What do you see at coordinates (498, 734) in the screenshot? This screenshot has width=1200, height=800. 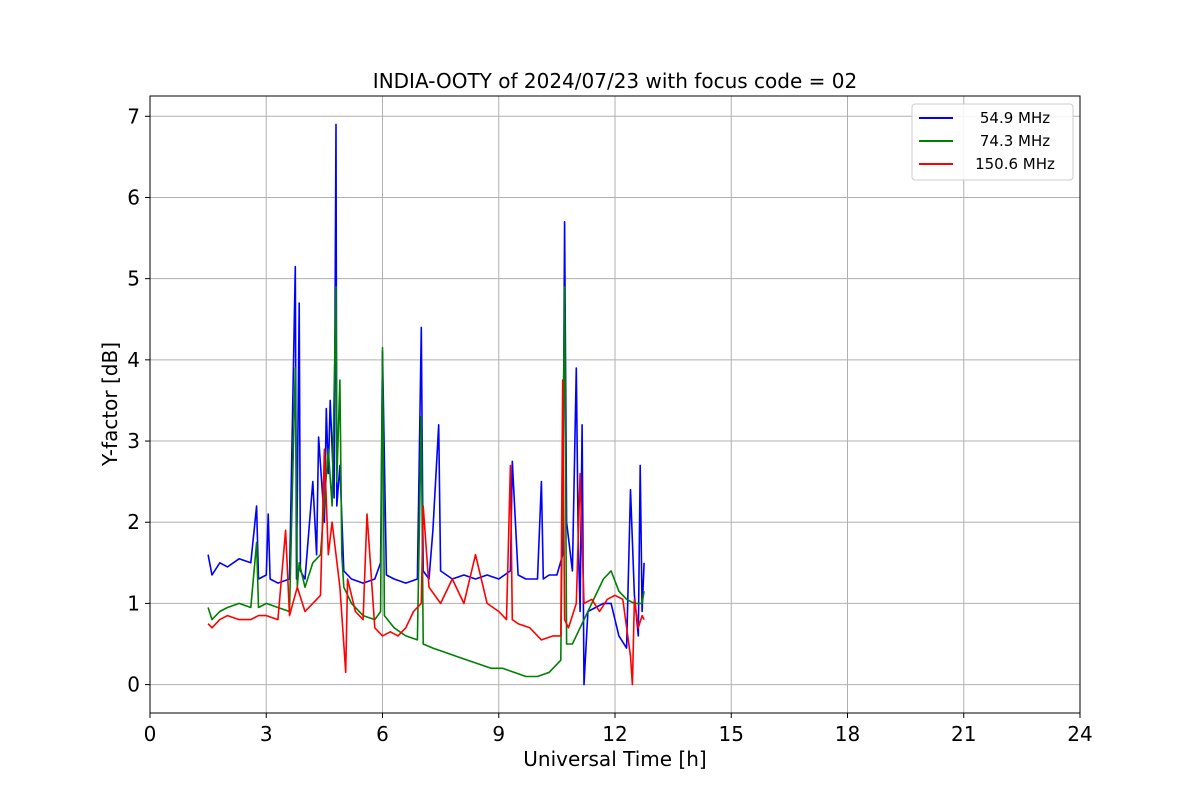 I see `x-tick-label: 9` at bounding box center [498, 734].